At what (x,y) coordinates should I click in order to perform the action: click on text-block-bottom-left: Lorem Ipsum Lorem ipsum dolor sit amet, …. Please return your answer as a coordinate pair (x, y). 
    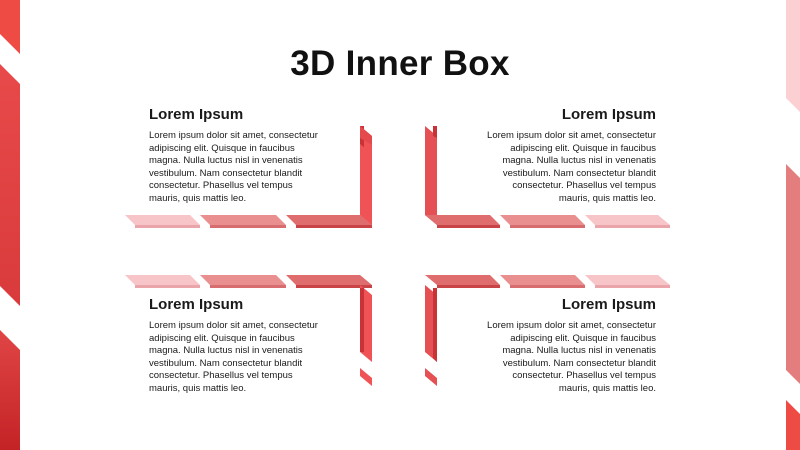
    Looking at the image, I should click on (236, 346).